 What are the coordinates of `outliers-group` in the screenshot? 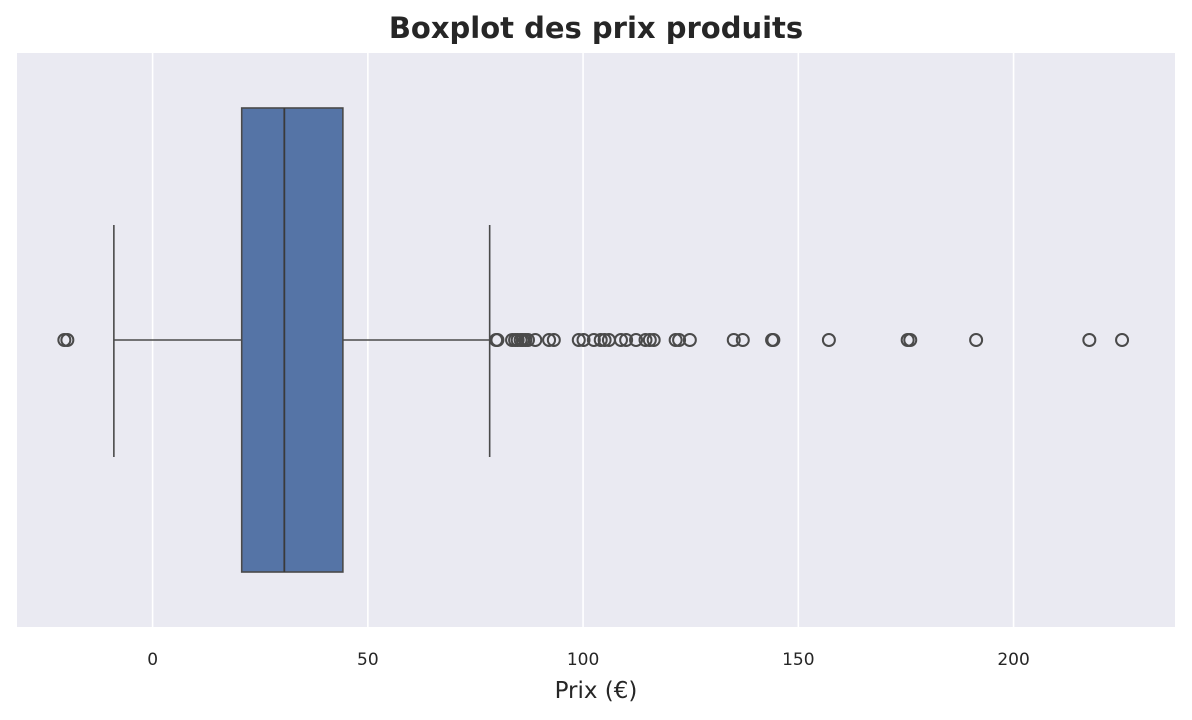 It's located at (593, 340).